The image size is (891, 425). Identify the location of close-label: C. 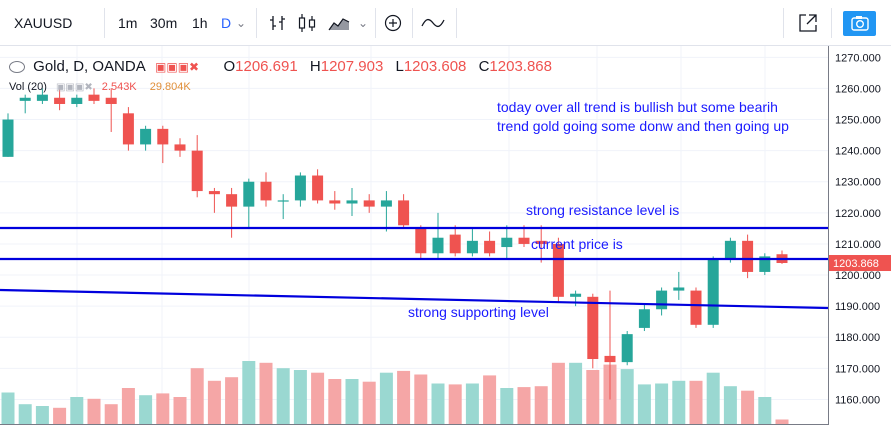
(484, 66).